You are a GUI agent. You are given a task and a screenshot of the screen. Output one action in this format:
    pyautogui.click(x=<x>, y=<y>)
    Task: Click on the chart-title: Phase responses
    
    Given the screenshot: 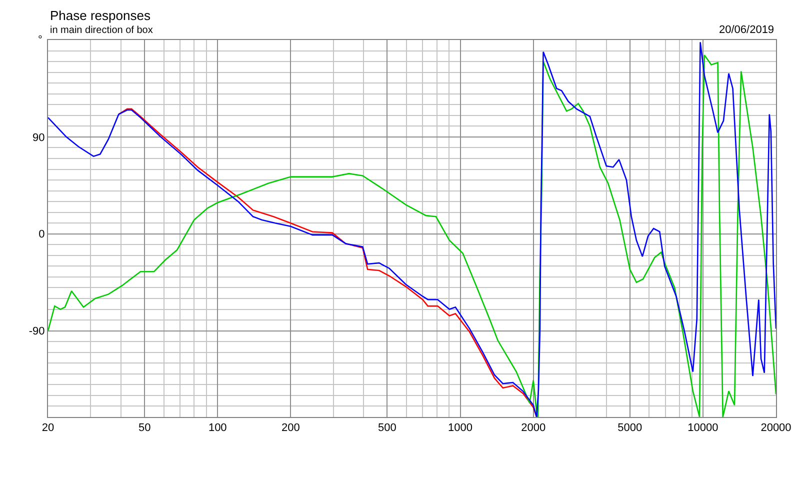 What is the action you would take?
    pyautogui.click(x=100, y=15)
    